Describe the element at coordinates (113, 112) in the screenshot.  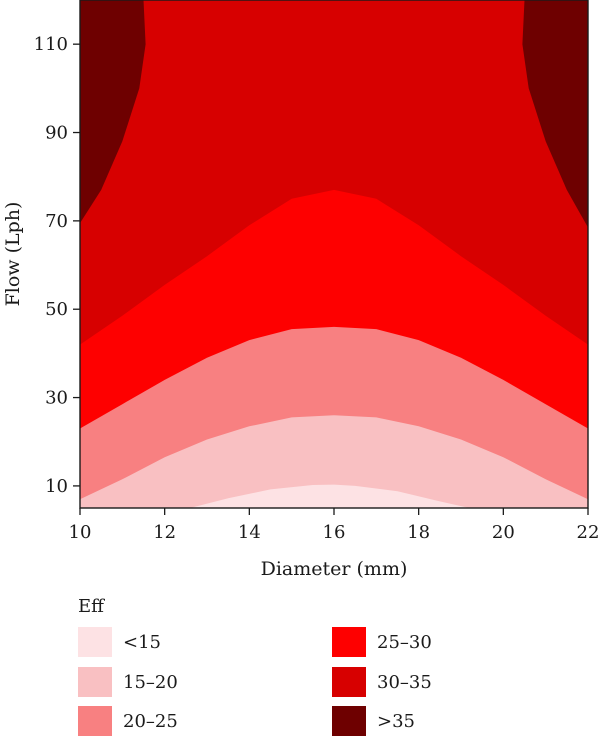
I see `band-gt35-region-left` at that location.